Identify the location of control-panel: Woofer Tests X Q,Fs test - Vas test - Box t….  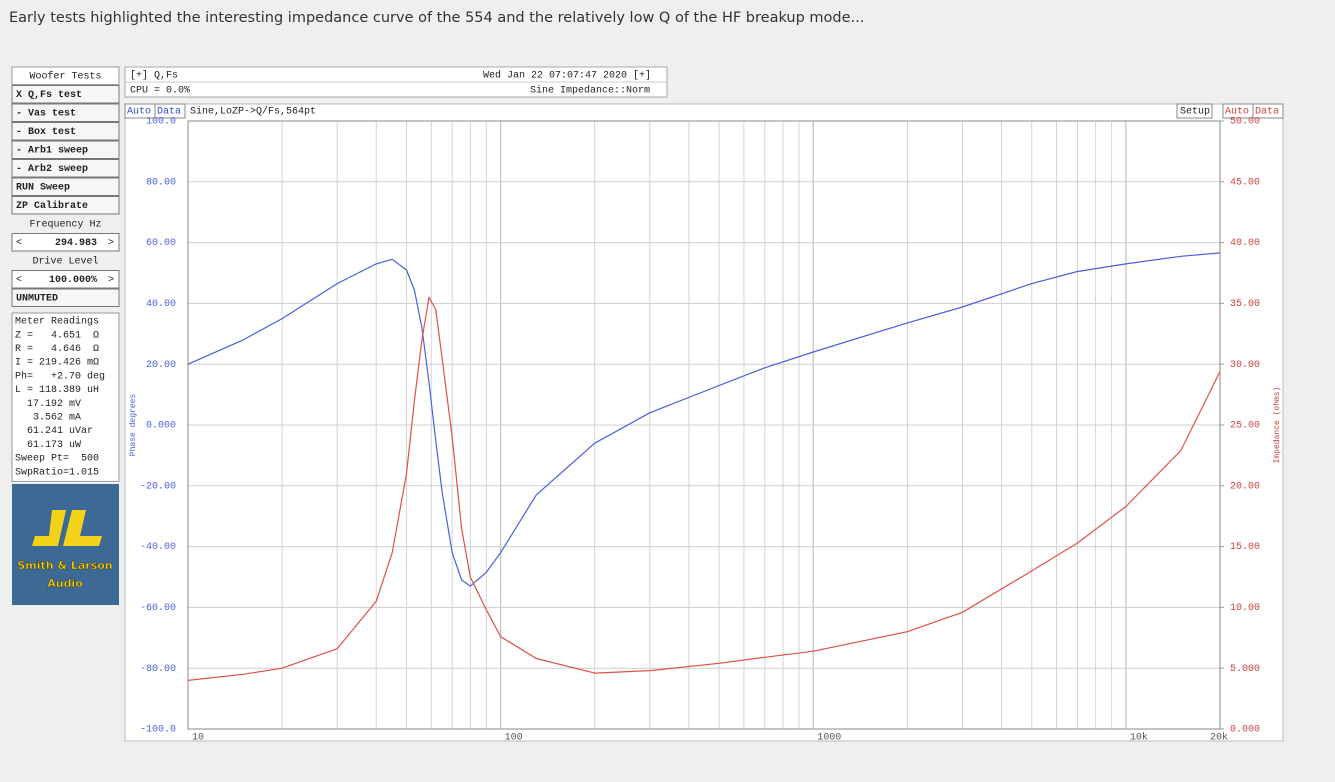
(65, 274).